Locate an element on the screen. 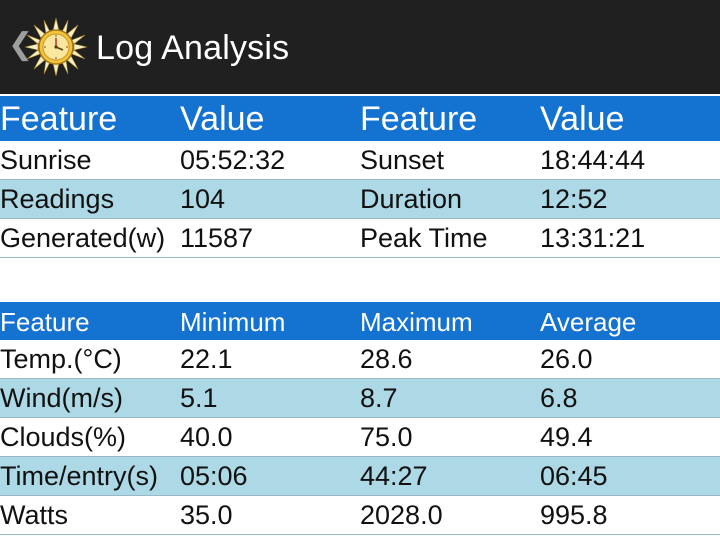 This screenshot has width=720, height=546. table-row: Watts 35.0 2028.0 995.8 is located at coordinates (360, 515).